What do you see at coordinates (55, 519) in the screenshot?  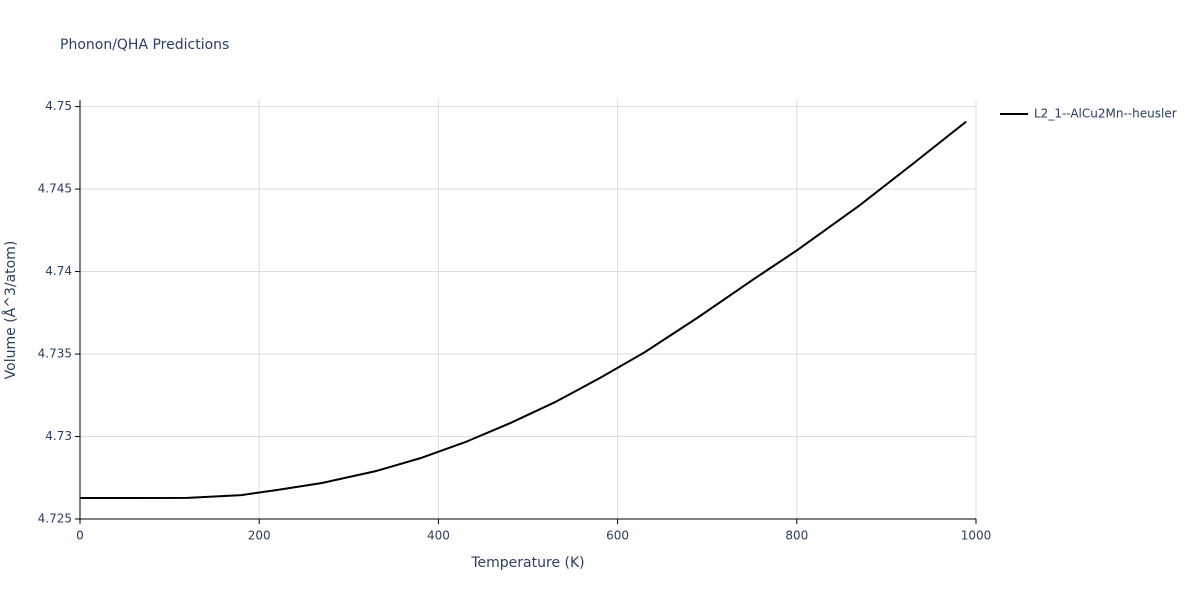 I see `y-tick-label: 4.725` at bounding box center [55, 519].